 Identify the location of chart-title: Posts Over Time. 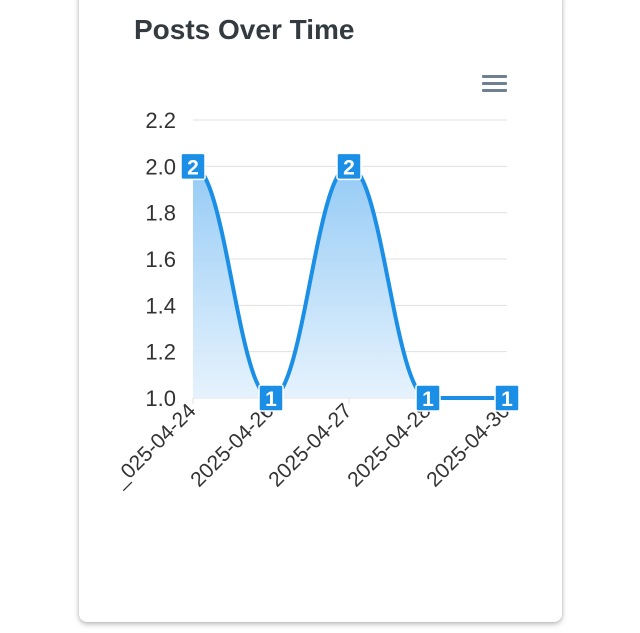
(244, 29).